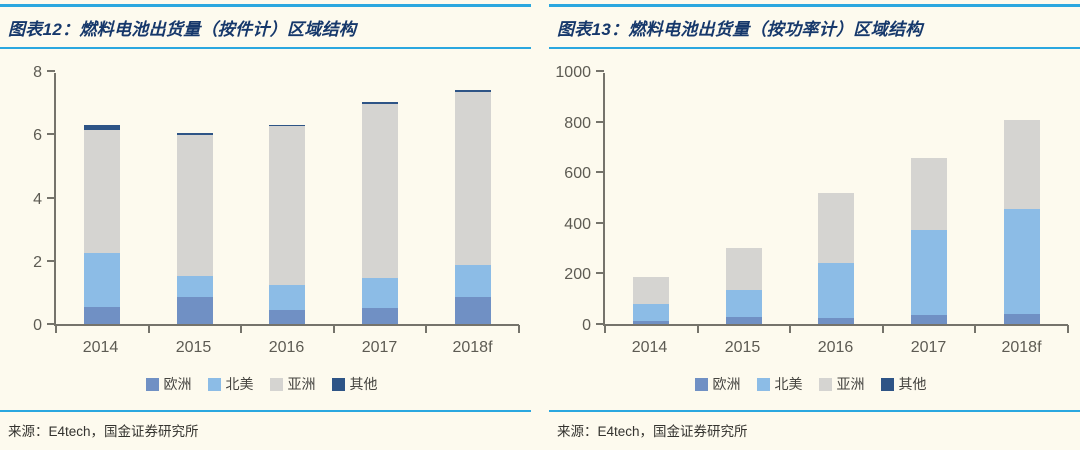 This screenshot has width=1080, height=450. I want to click on legend-label: 欧洲, so click(177, 384).